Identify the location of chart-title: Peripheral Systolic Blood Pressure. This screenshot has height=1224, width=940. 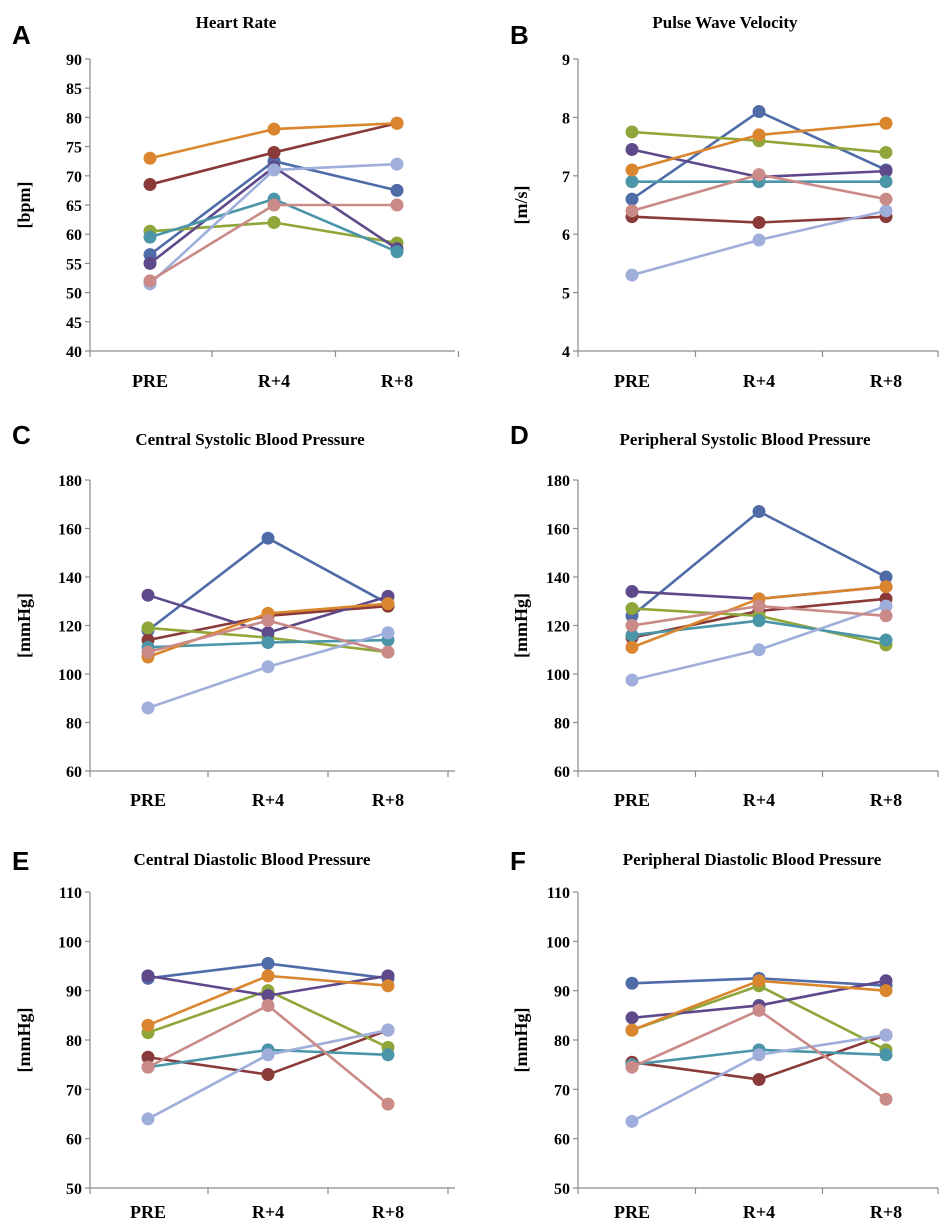
(745, 439).